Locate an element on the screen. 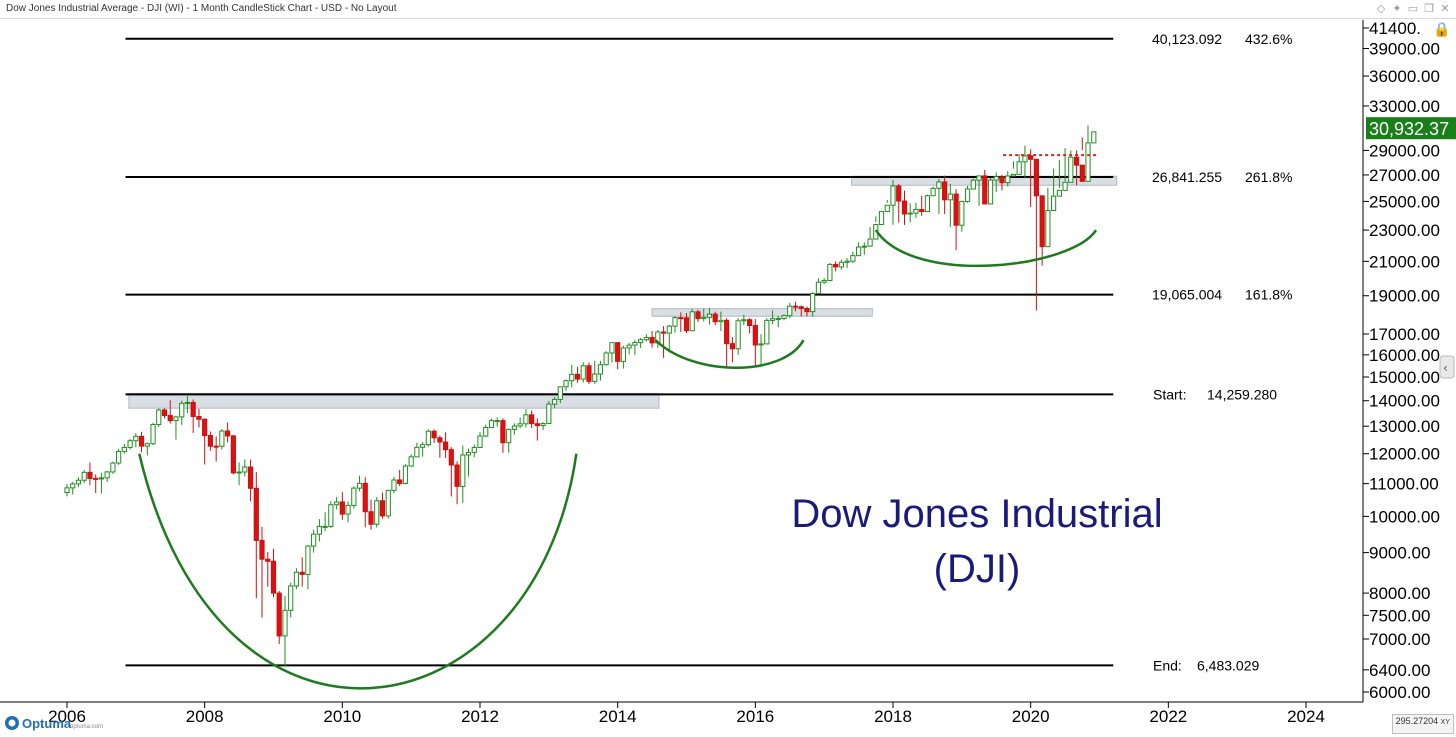 Image resolution: width=1456 pixels, height=737 pixels. pin-icon: ✦ is located at coordinates (1397, 9).